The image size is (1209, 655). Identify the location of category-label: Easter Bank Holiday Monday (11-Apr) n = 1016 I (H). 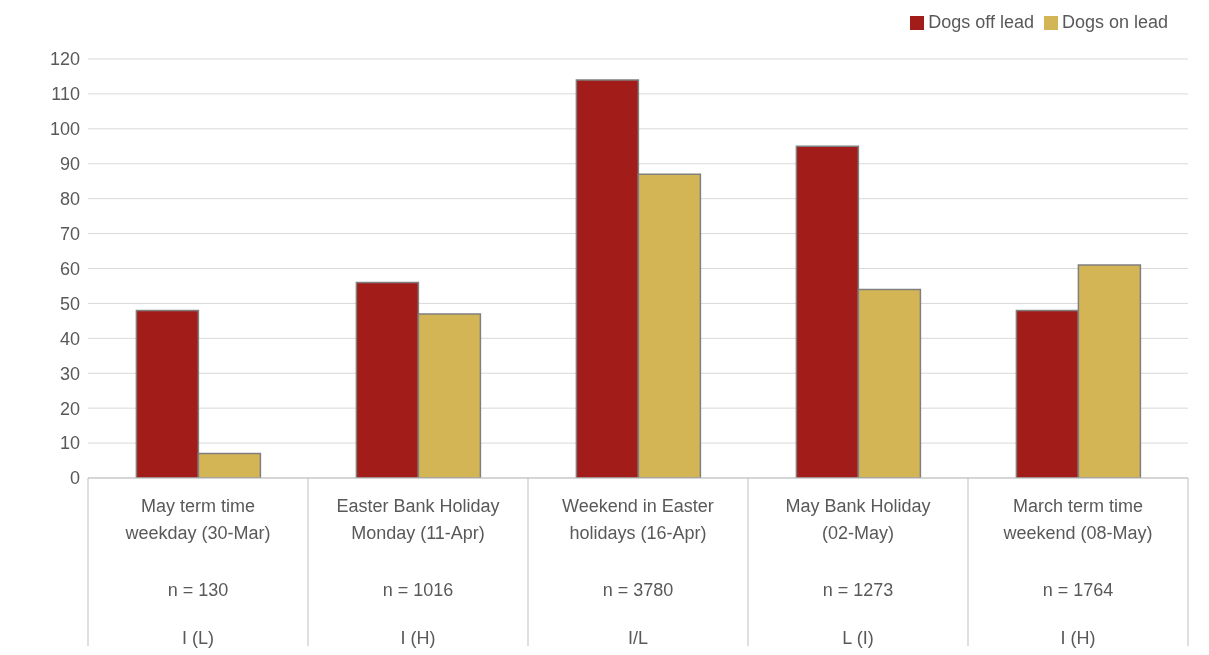
(418, 572).